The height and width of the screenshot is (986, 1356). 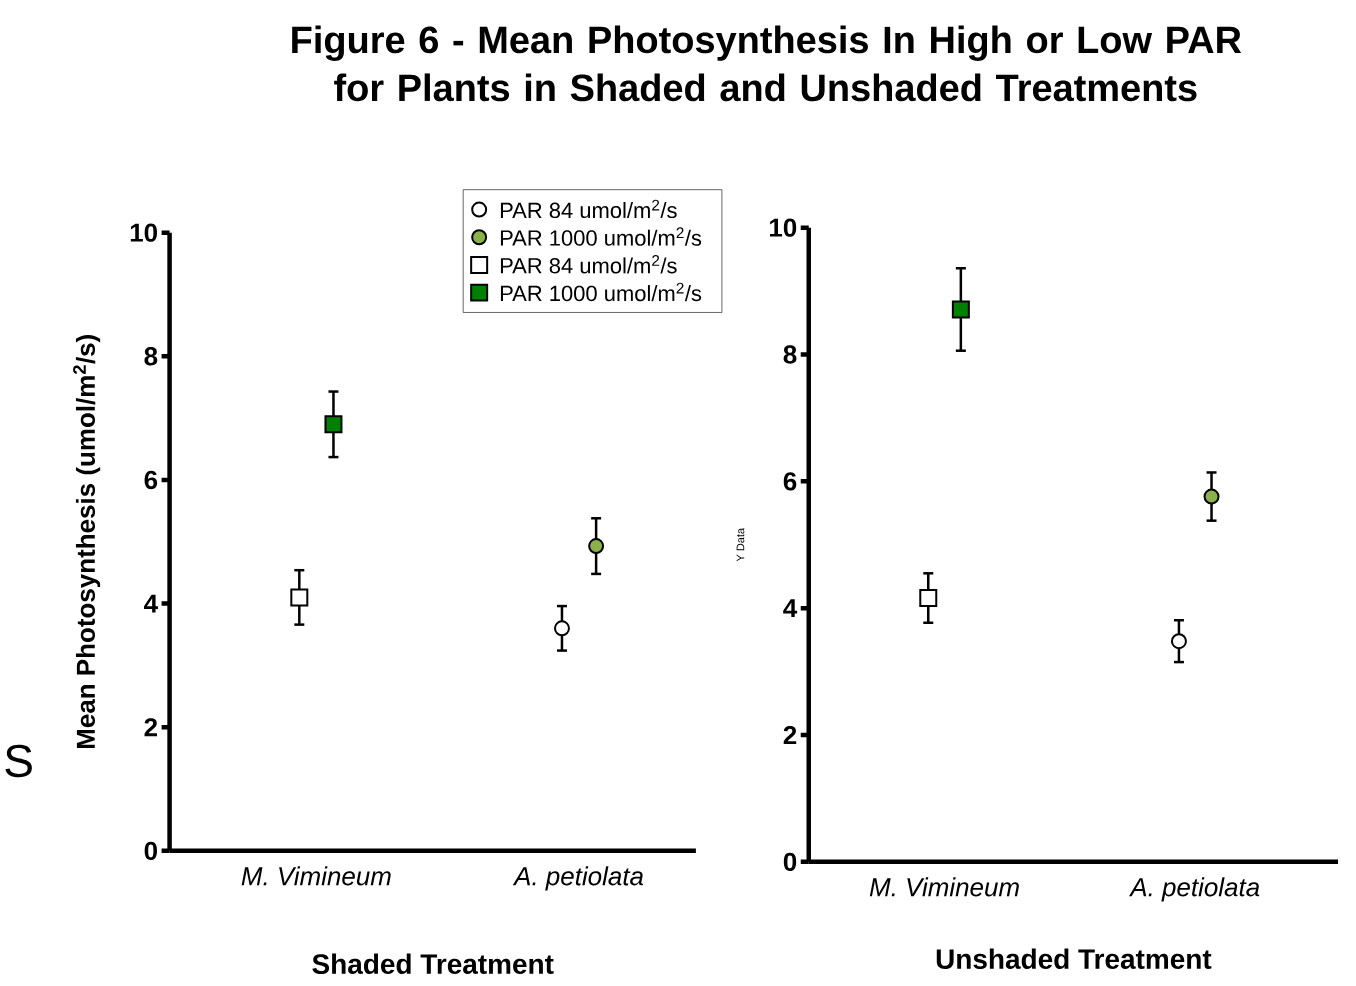 What do you see at coordinates (18, 761) in the screenshot?
I see `text: S` at bounding box center [18, 761].